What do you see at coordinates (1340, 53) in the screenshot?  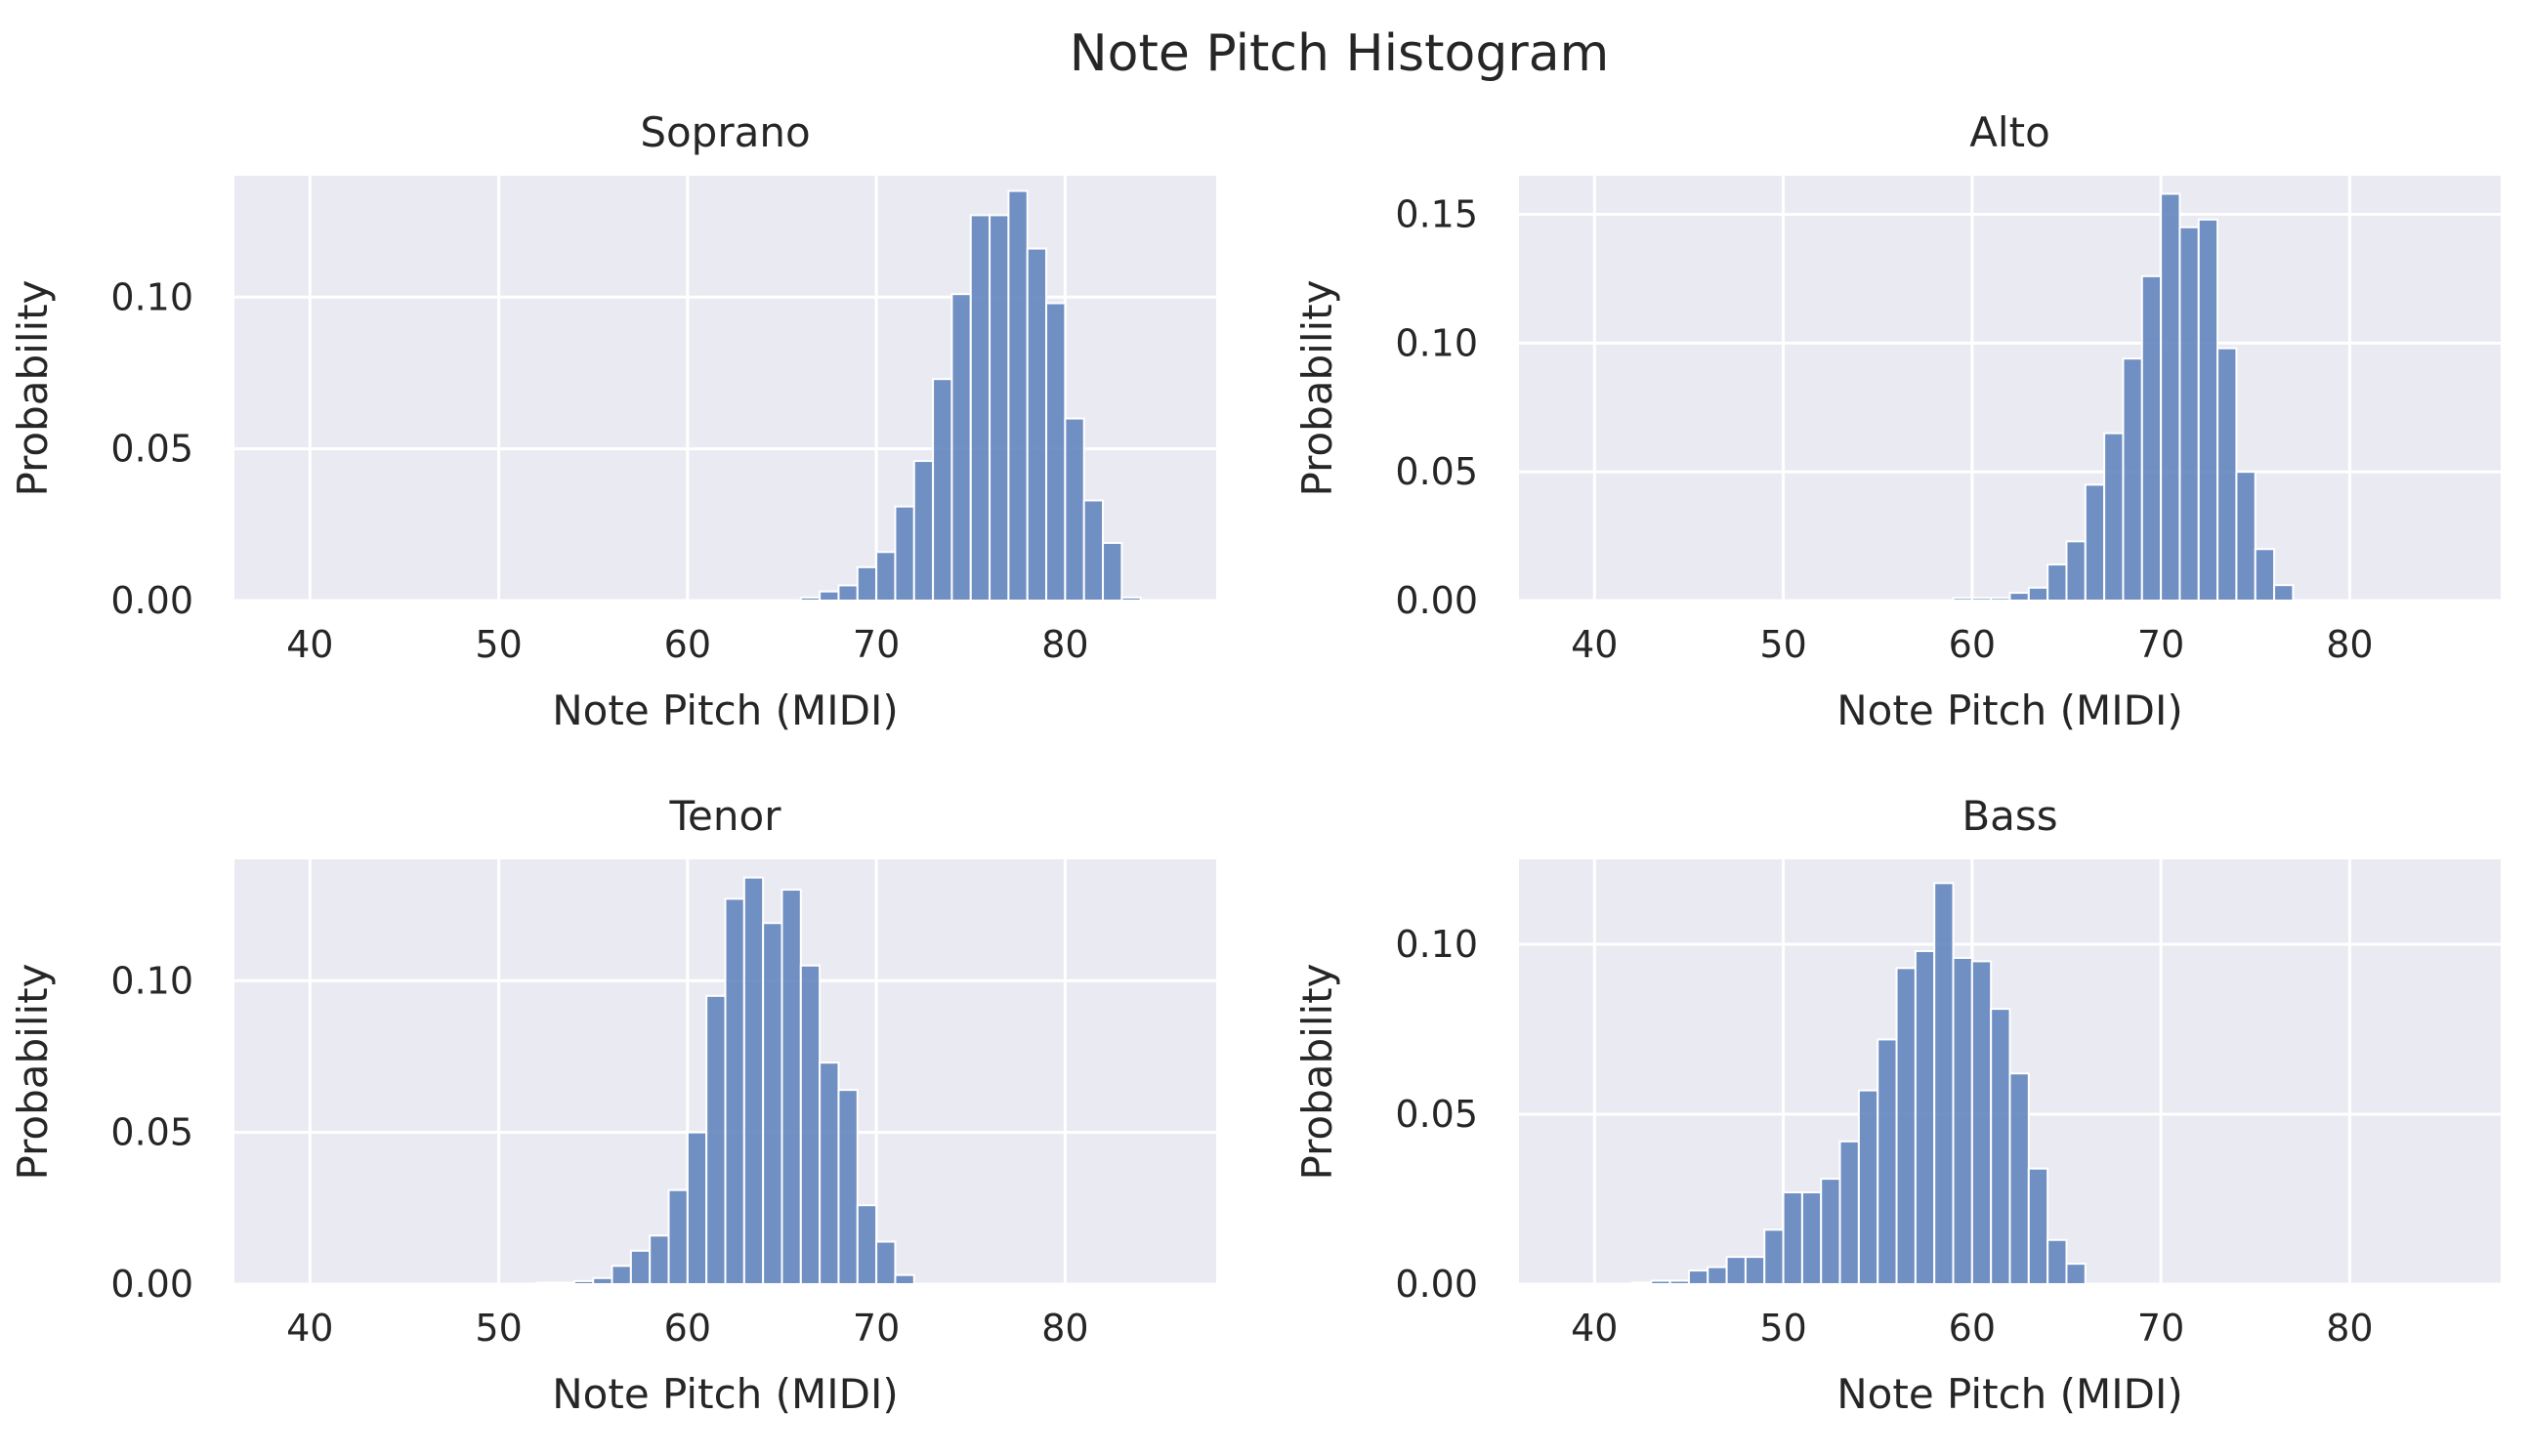 I see `figure-title: Note Pitch Histogram` at bounding box center [1340, 53].